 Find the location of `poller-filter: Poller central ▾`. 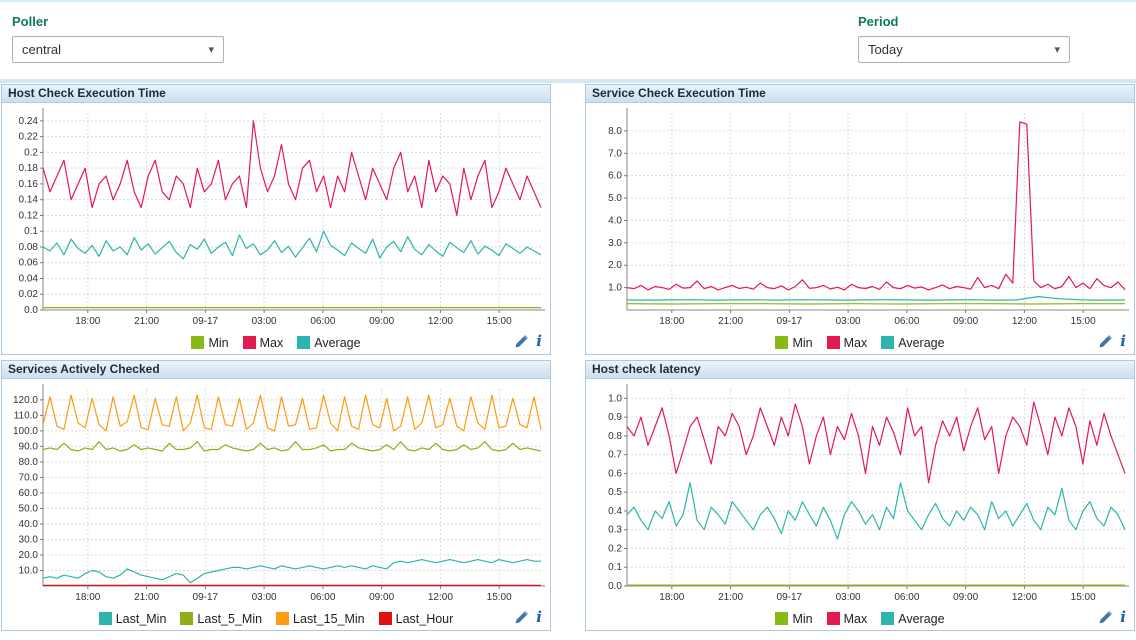

poller-filter: Poller central ▾ is located at coordinates (118, 38).